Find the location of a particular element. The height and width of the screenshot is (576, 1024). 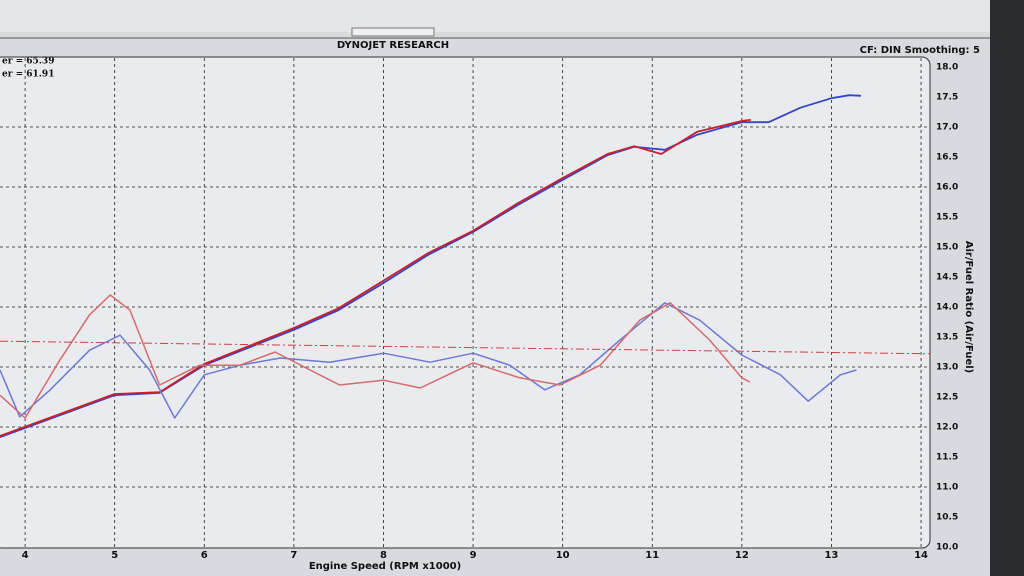

screen-bezel is located at coordinates (1007, 288).